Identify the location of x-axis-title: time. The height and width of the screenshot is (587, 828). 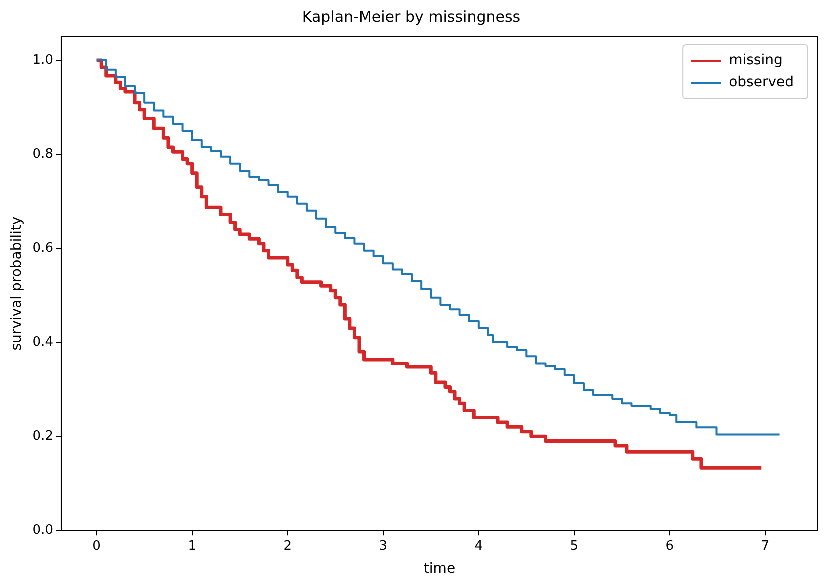
(440, 569).